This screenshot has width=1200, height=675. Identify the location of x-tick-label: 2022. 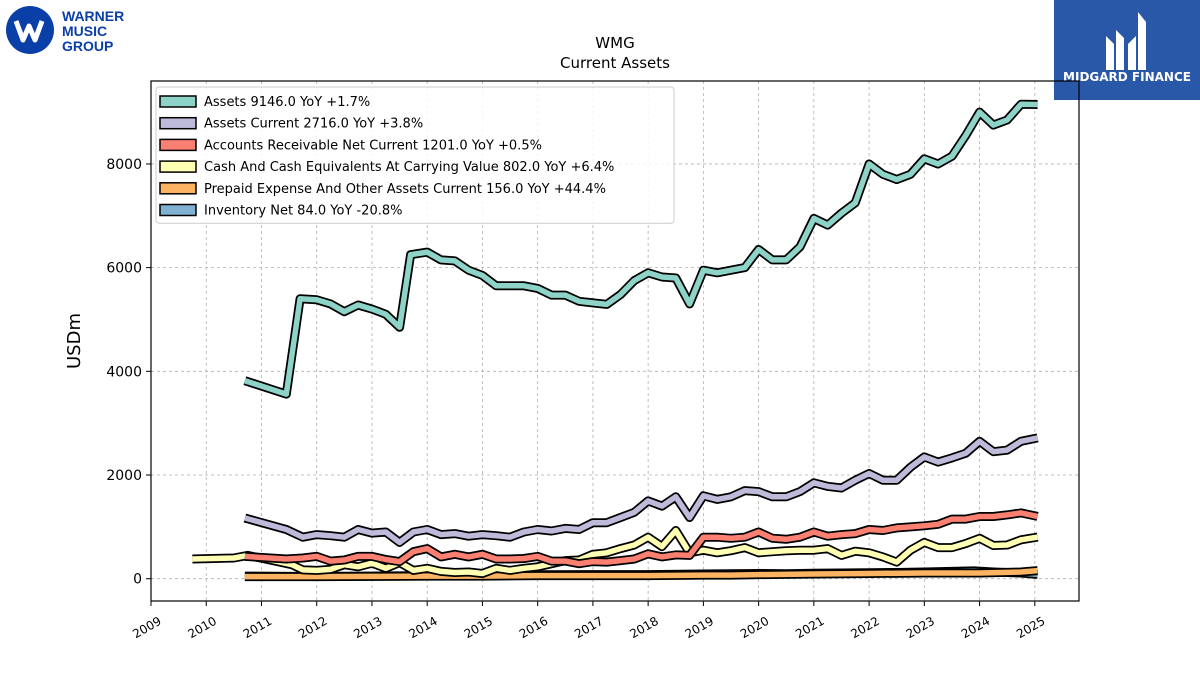
(864, 627).